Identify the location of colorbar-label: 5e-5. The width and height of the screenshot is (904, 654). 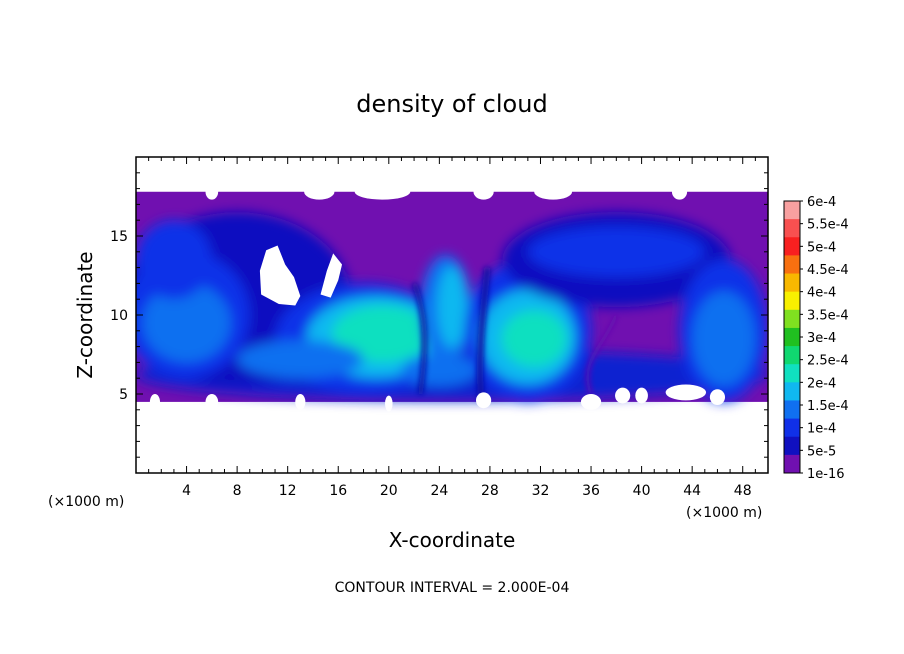
(821, 451).